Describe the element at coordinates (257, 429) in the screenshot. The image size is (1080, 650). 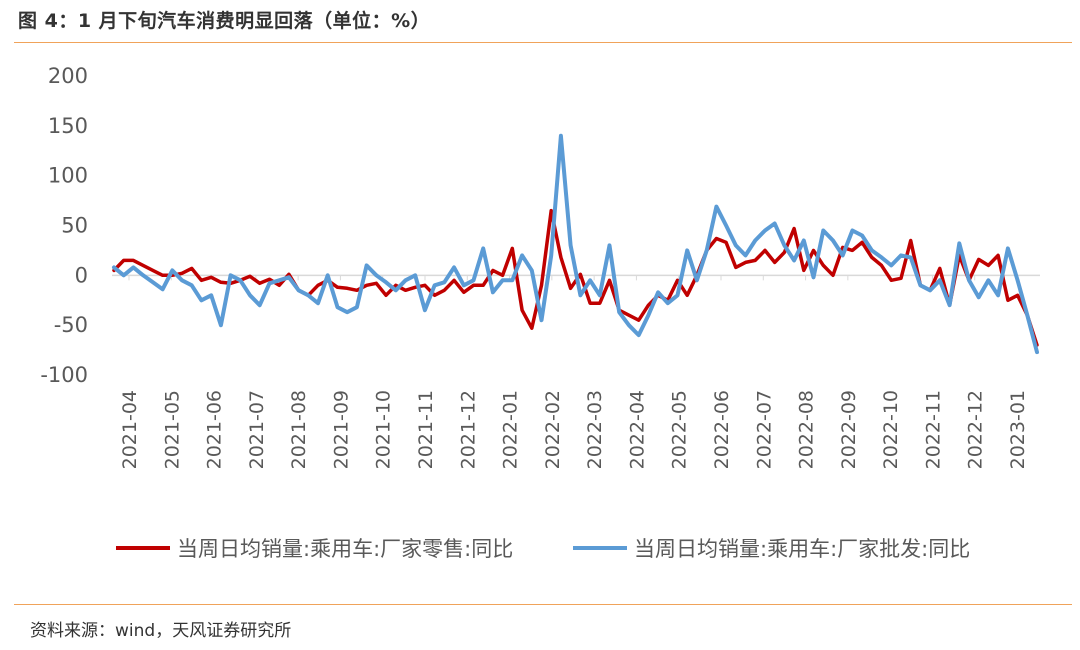
I see `x-tick-label: 2021-07` at that location.